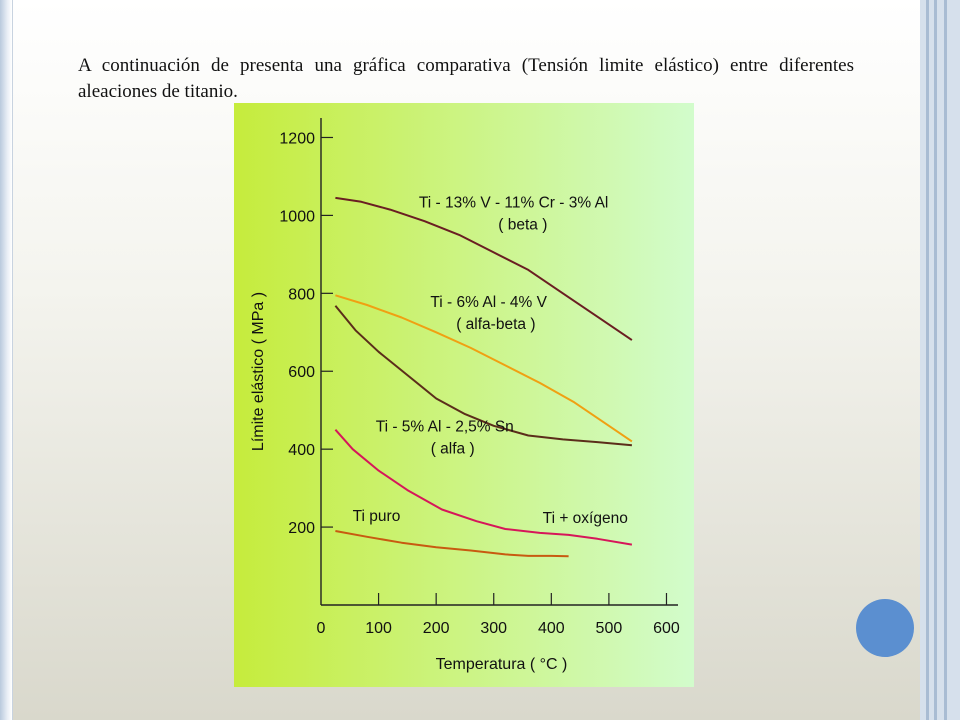 This screenshot has width=960, height=720. What do you see at coordinates (297, 216) in the screenshot?
I see `y-tick-label: 1000` at bounding box center [297, 216].